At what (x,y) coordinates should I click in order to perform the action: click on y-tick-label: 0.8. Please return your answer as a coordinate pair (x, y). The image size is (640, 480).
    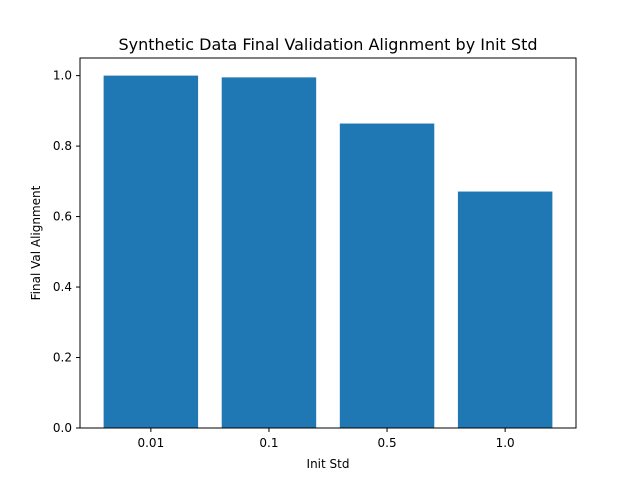
    Looking at the image, I should click on (62, 146).